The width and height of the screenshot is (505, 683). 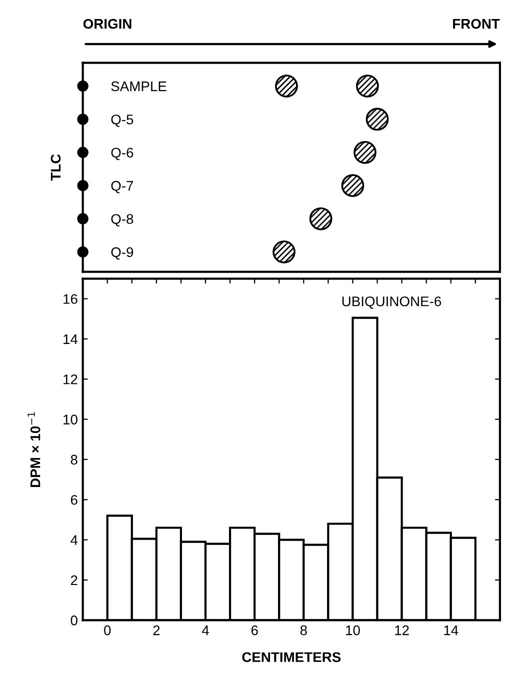 What do you see at coordinates (353, 630) in the screenshot?
I see `x-tick-label: 10` at bounding box center [353, 630].